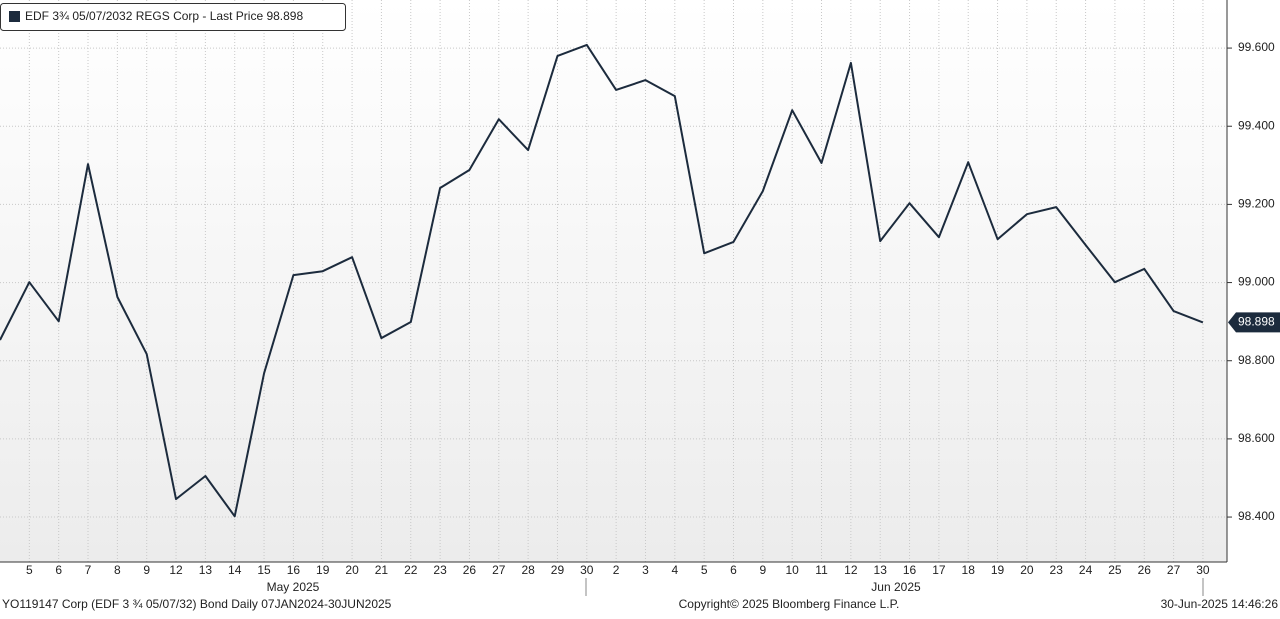 This screenshot has width=1280, height=619. What do you see at coordinates (117, 570) in the screenshot?
I see `x-tick-label: 8` at bounding box center [117, 570].